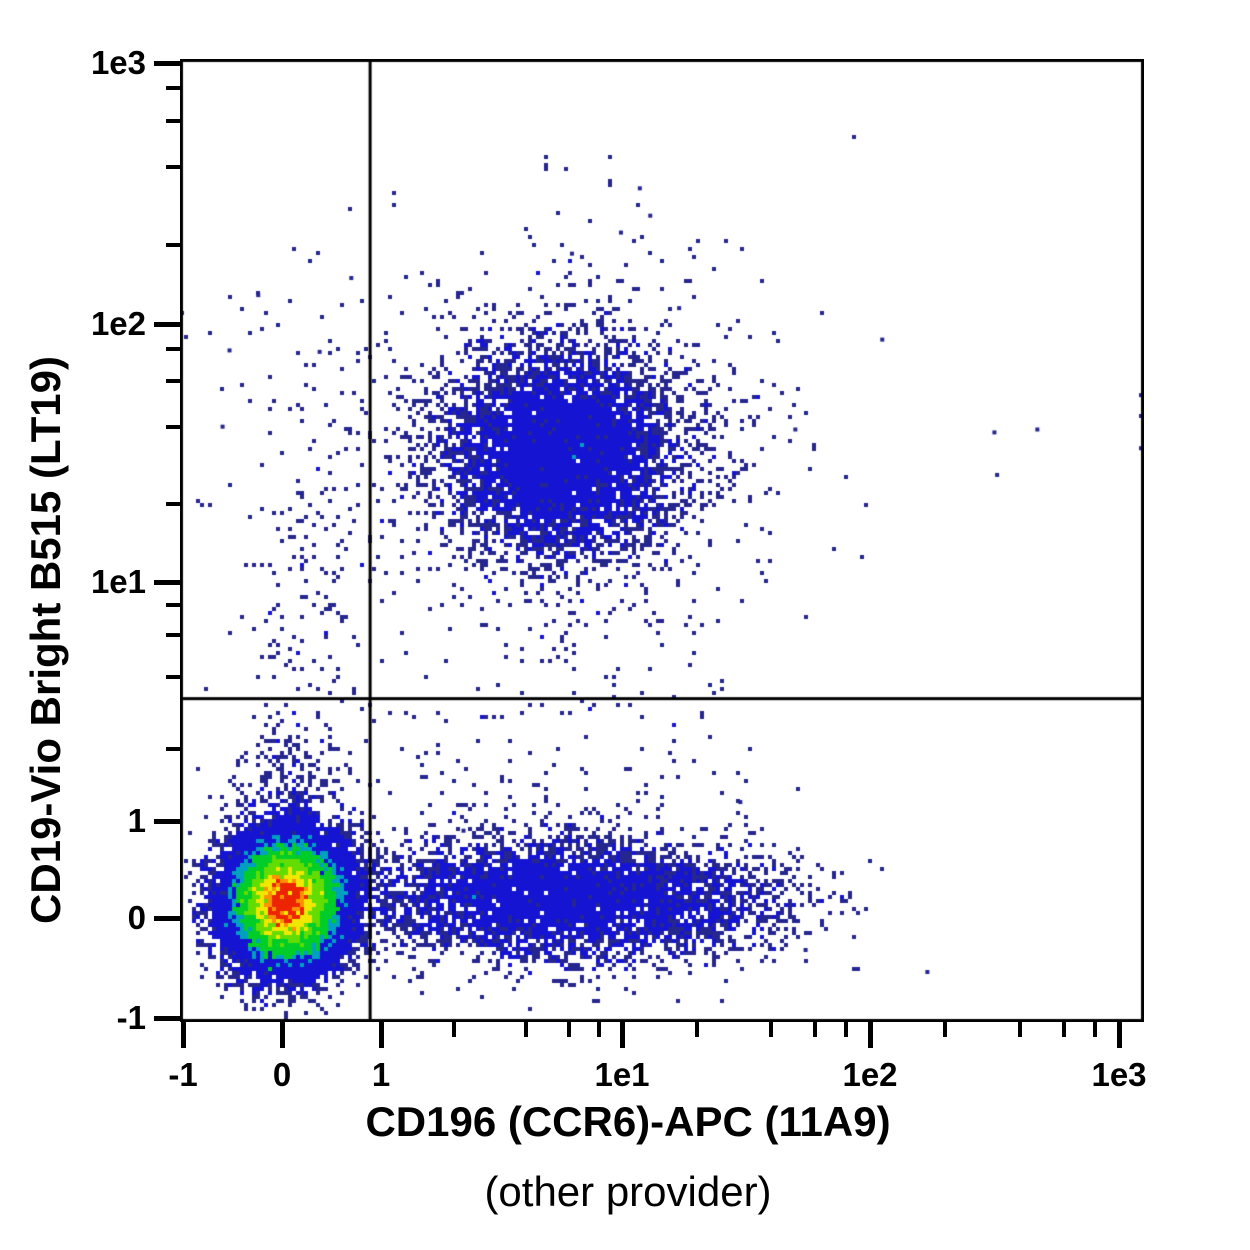  I want to click on y-tick-label: 1e1, so click(118, 581).